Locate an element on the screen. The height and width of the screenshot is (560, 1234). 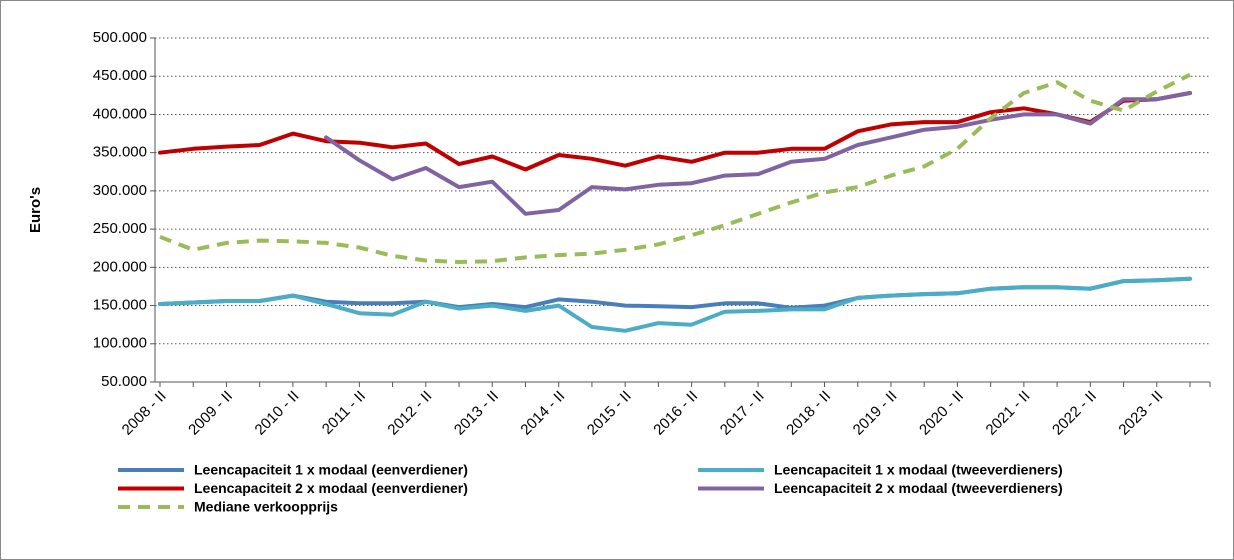
y-tick-label: 450.000 is located at coordinates (120, 75).